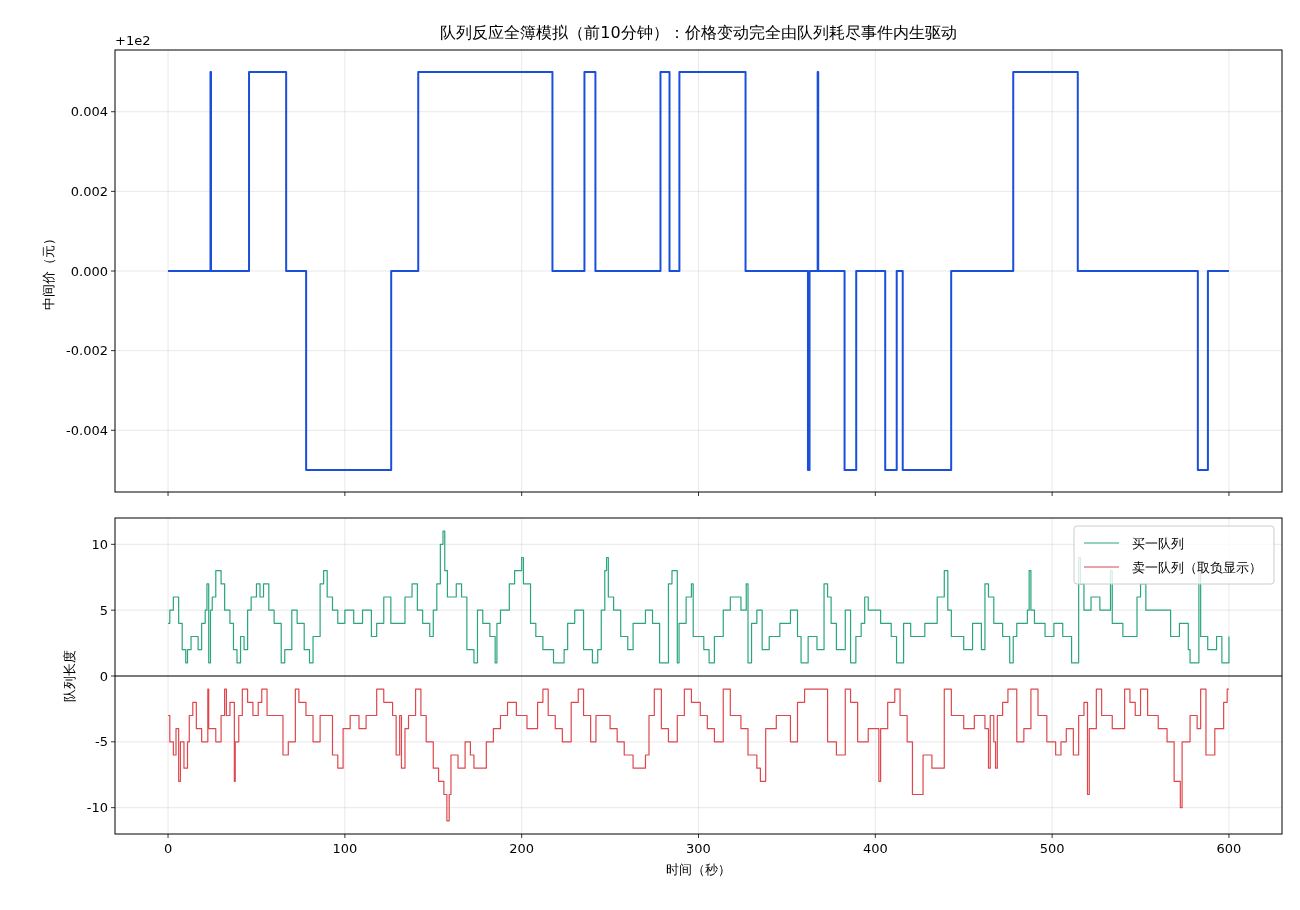  What do you see at coordinates (97, 808) in the screenshot?
I see `y-tick-label: -10` at bounding box center [97, 808].